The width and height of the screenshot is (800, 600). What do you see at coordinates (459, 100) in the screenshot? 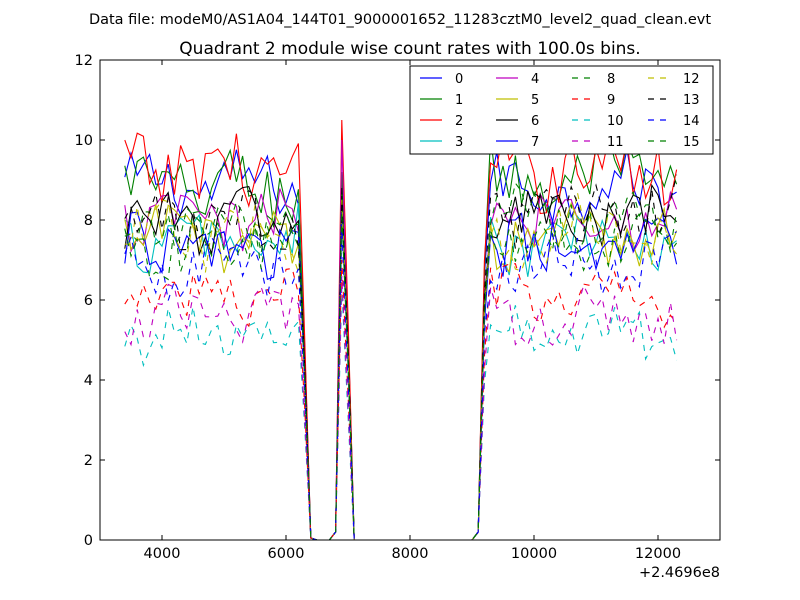
I see `legend-label-1: 1` at bounding box center [459, 100].